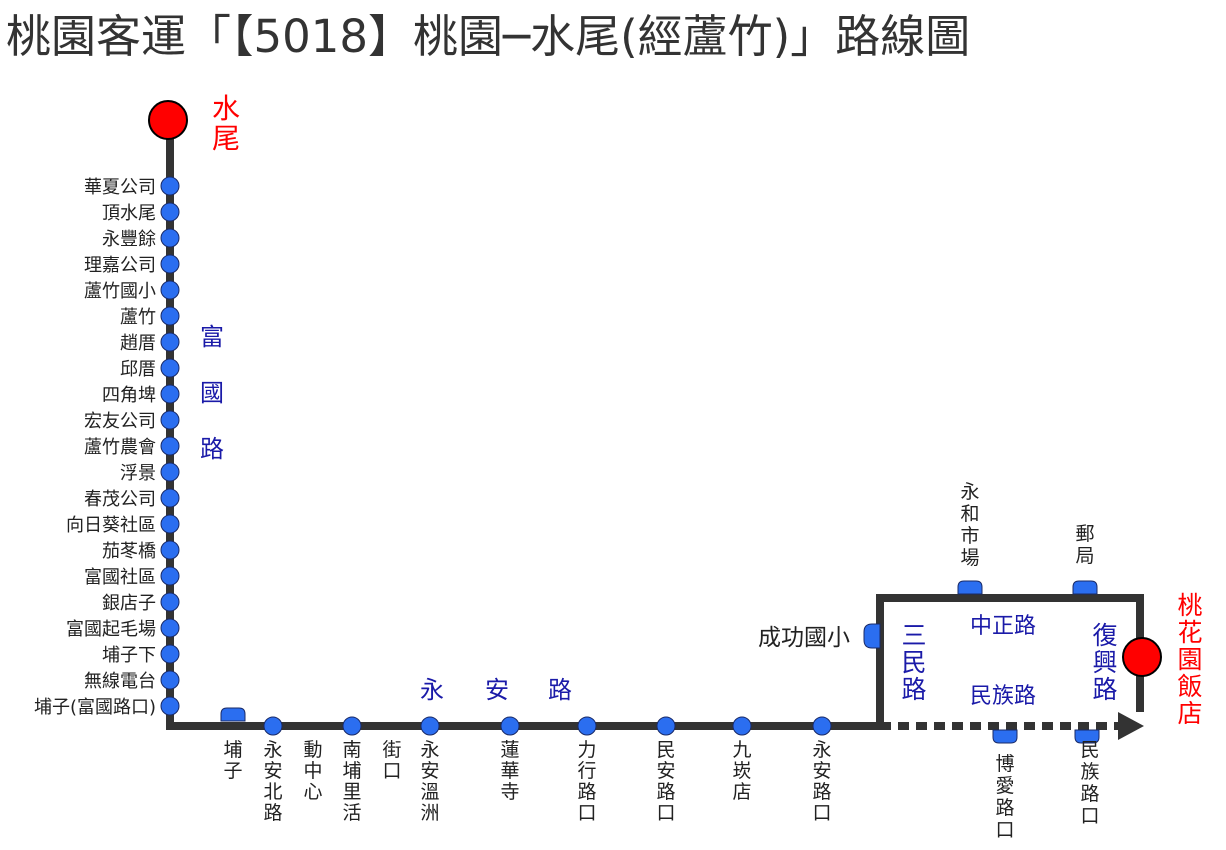 Image resolution: width=1226 pixels, height=850 pixels. I want to click on stop-label: 永和市場, so click(969, 525).